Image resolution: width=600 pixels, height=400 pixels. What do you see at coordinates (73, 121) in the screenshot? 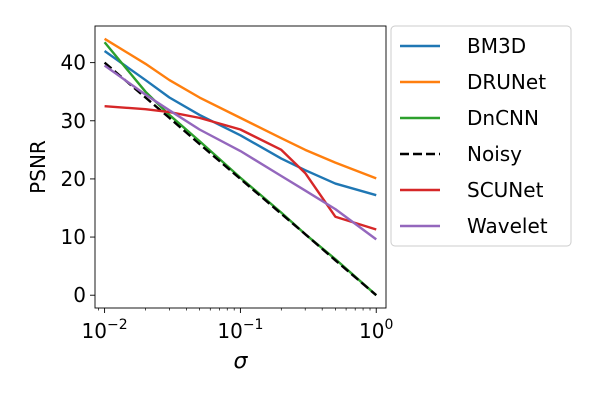
I see `y-tick-label: 30` at bounding box center [73, 121].